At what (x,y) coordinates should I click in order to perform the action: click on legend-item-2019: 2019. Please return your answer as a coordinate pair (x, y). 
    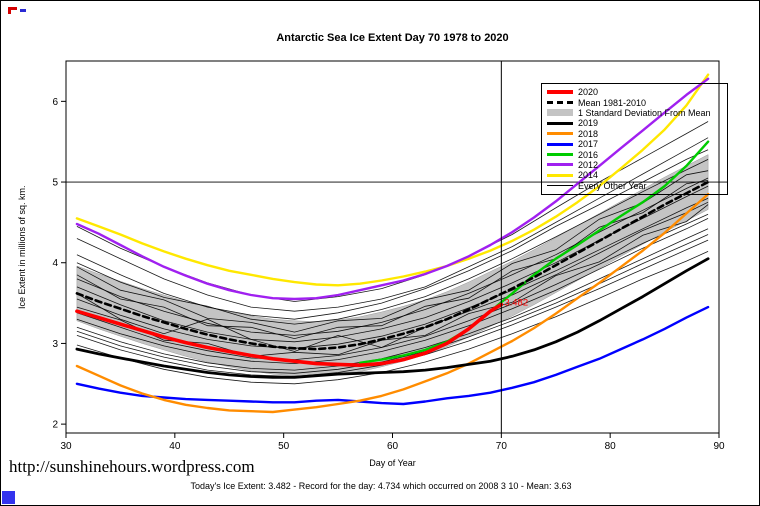
    Looking at the image, I should click on (634, 123).